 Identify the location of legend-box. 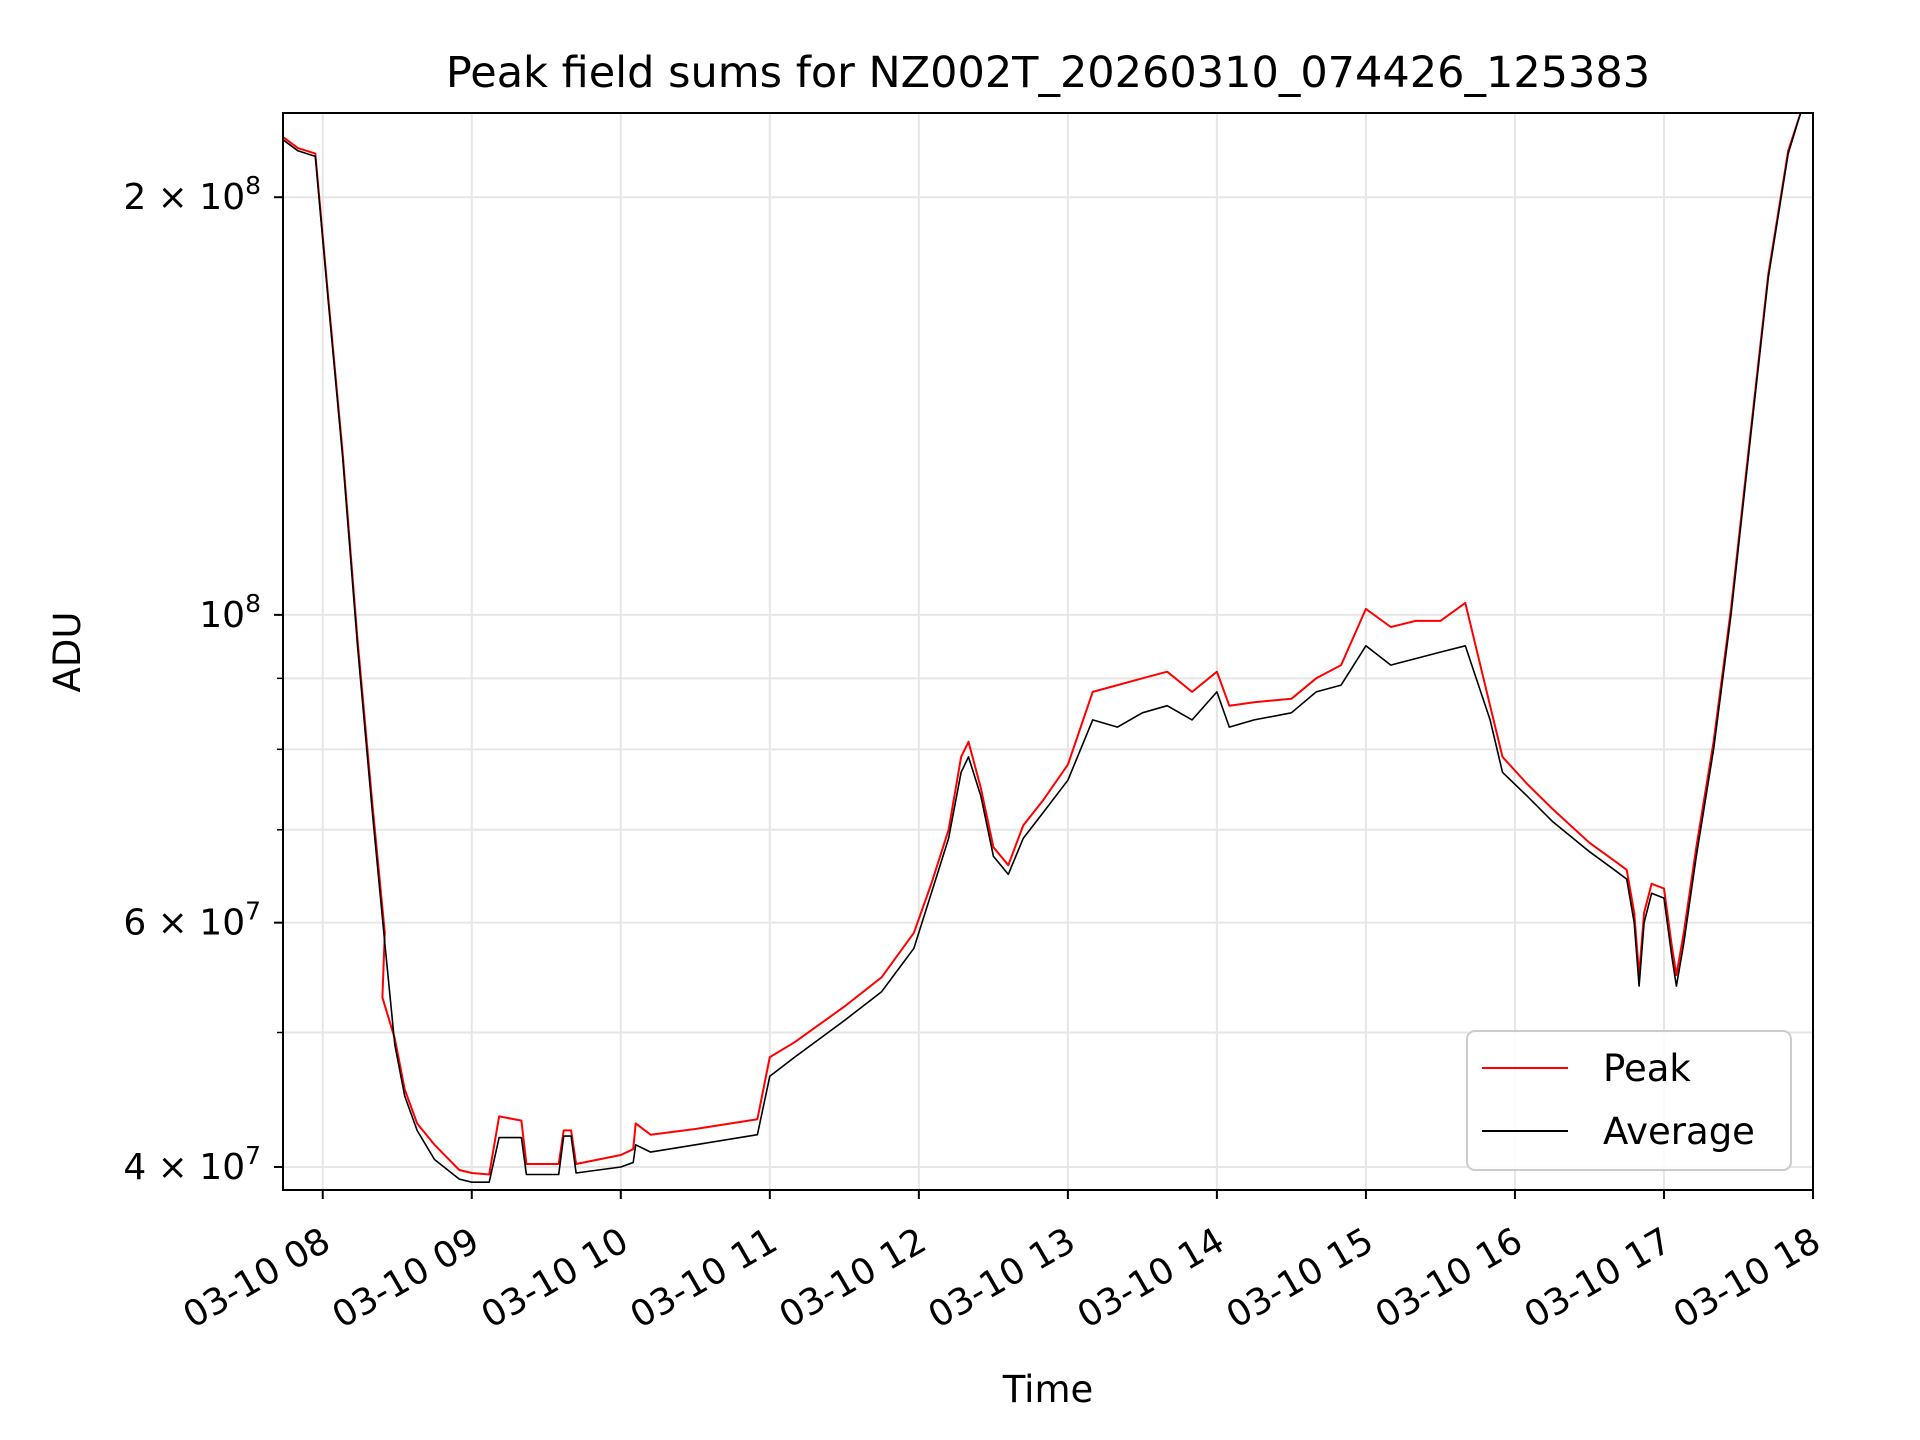
(1629, 1100).